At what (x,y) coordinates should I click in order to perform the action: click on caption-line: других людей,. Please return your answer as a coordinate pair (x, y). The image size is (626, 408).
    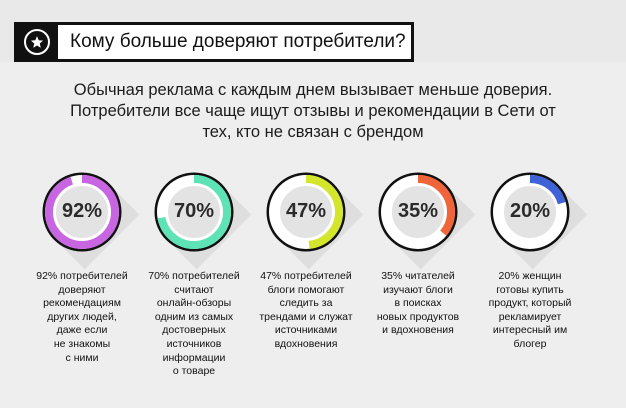
    Looking at the image, I should click on (82, 316).